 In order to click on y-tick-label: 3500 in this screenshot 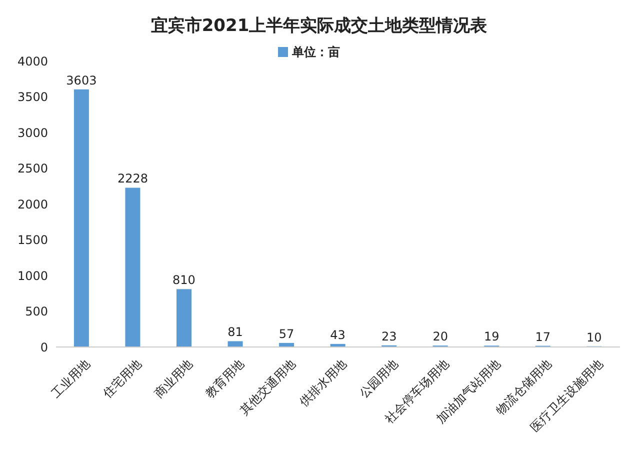, I will do `click(32, 97)`.